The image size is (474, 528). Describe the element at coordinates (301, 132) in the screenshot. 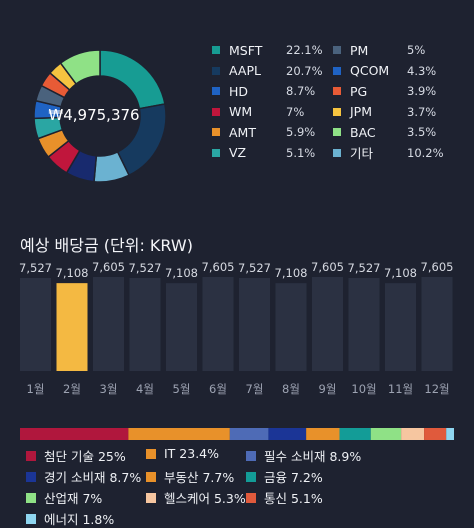

I see `legend-percent: 5.9%` at that location.